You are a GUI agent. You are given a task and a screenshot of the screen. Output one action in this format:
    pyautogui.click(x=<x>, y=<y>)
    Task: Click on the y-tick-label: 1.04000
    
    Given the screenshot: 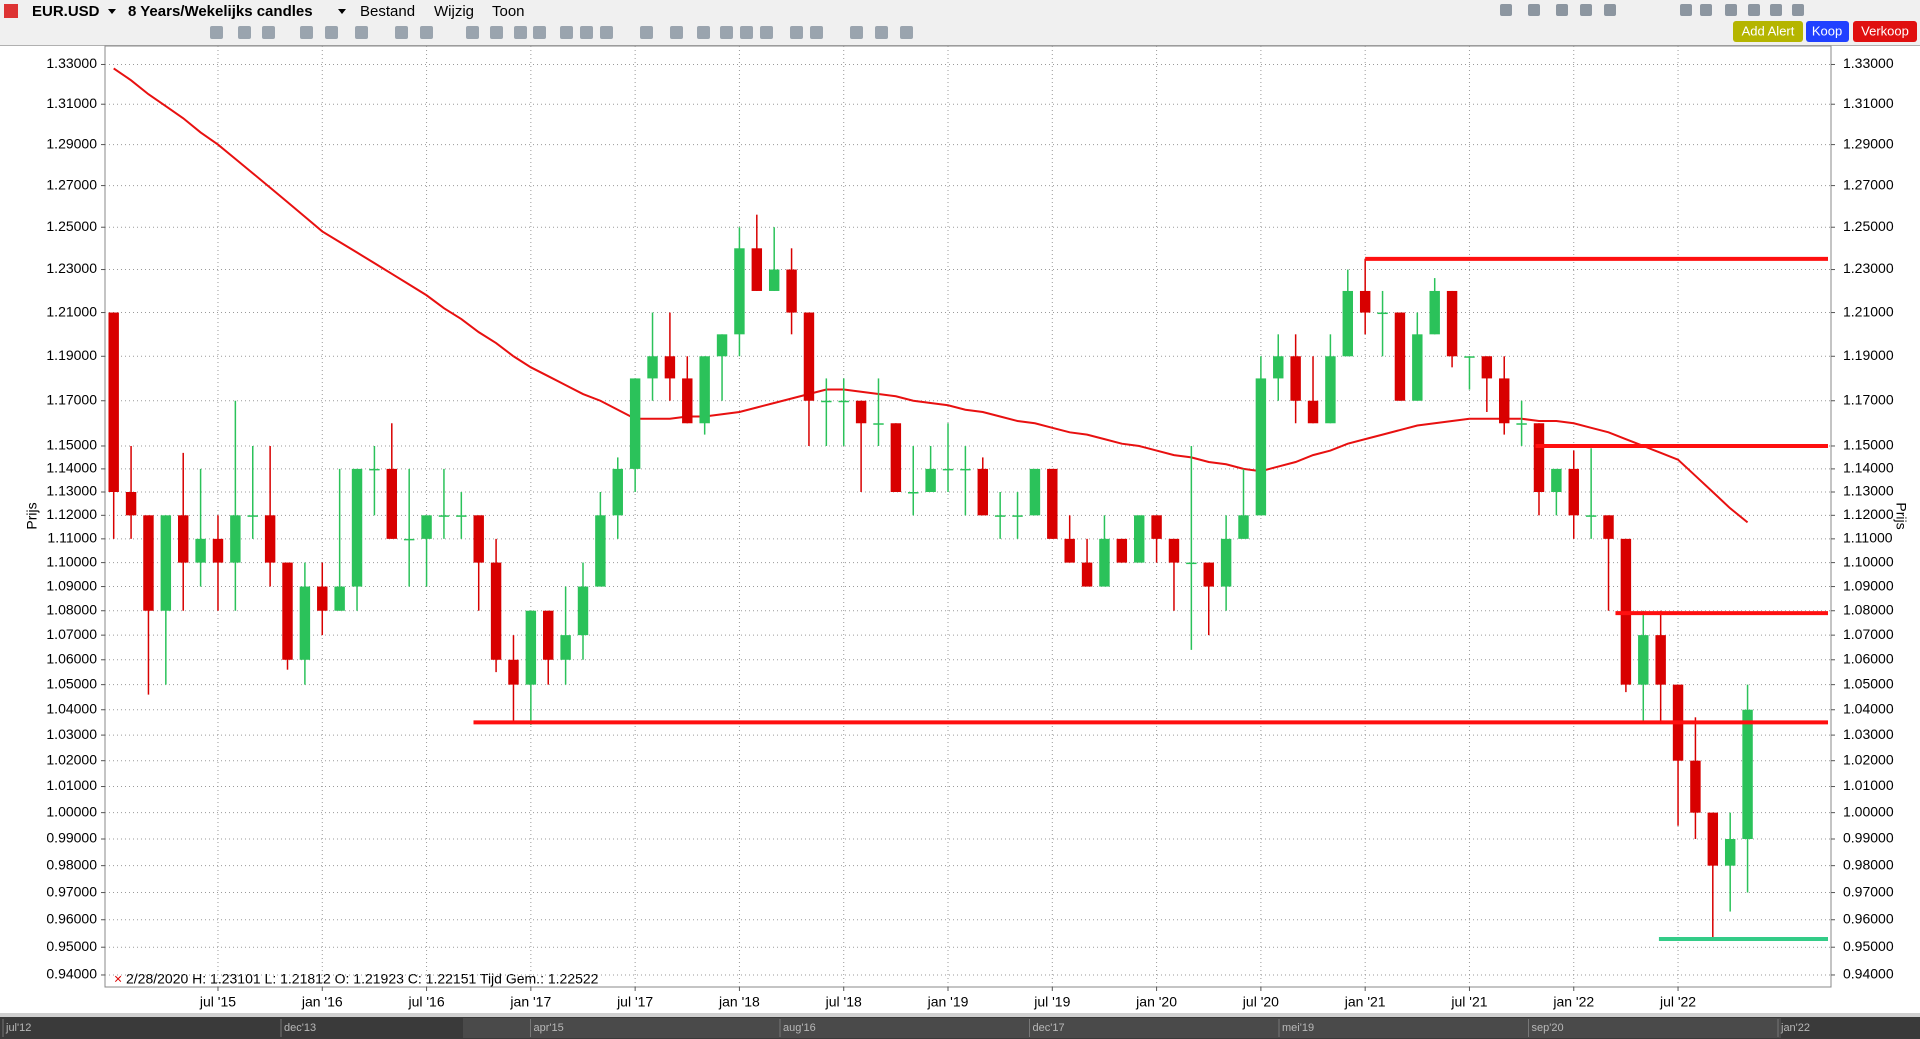 What is the action you would take?
    pyautogui.click(x=71, y=708)
    